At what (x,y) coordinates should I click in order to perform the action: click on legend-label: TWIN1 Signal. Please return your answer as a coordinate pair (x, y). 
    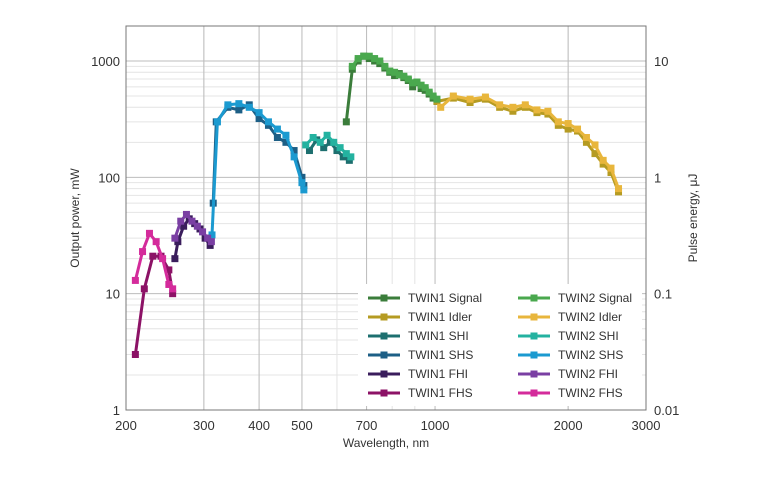
    Looking at the image, I should click on (445, 298).